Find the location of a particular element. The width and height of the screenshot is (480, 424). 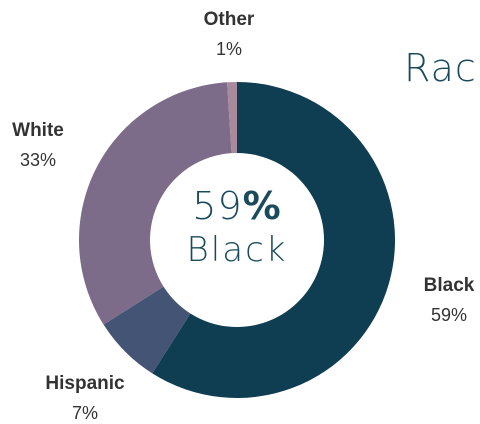

slice-name-black: Black is located at coordinates (449, 285).